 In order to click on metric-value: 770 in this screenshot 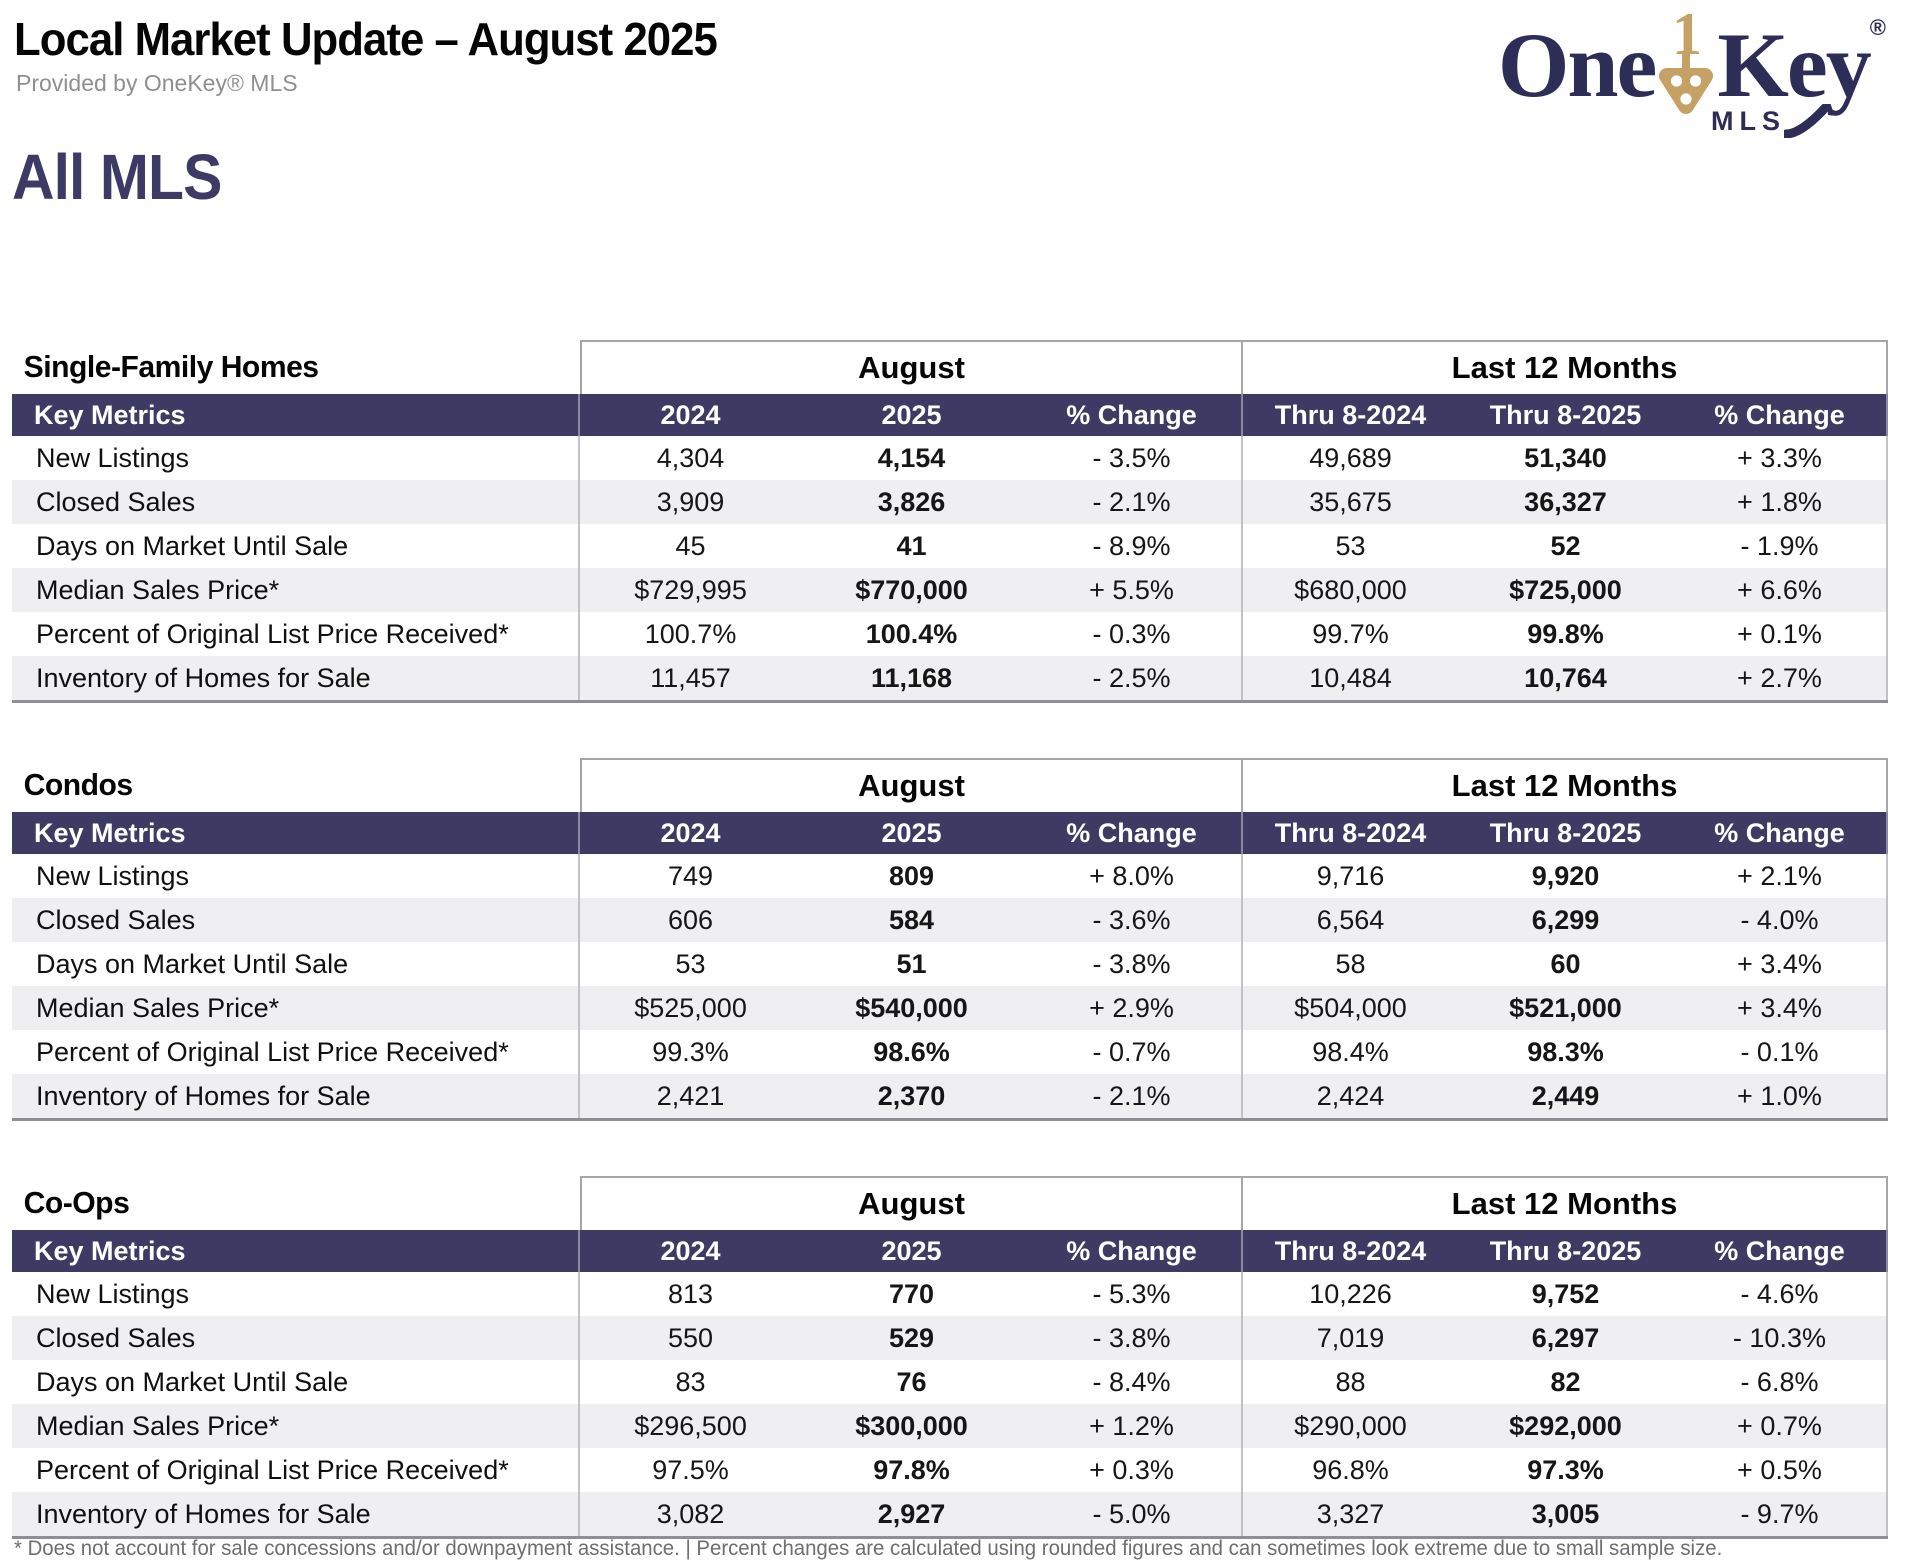, I will do `click(911, 1293)`.